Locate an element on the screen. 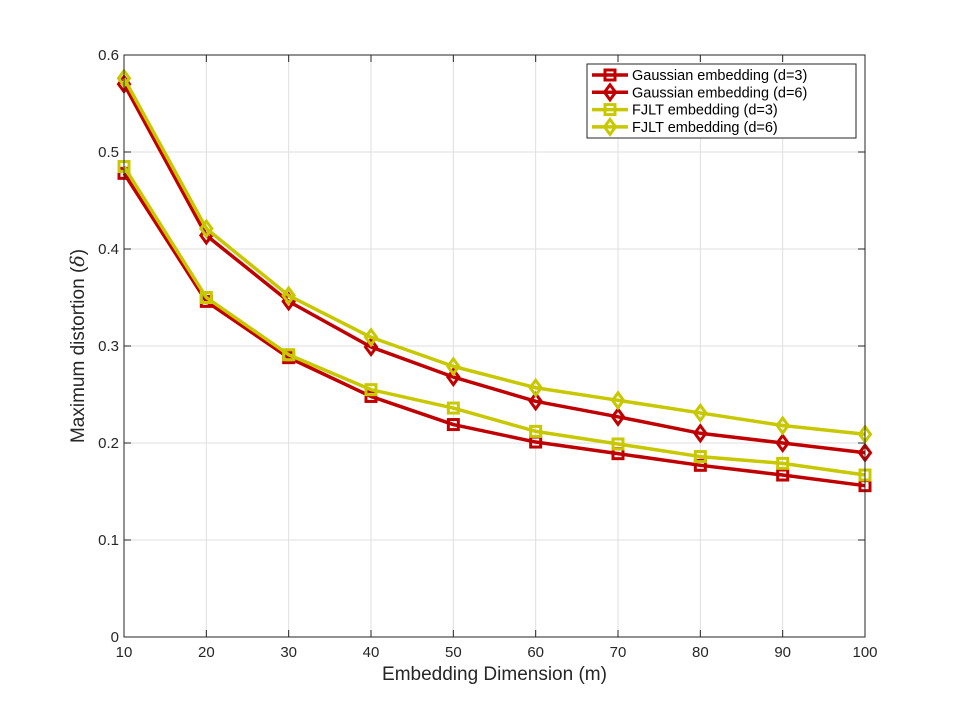 Image resolution: width=955 pixels, height=716 pixels. y-tick-label: 0.5 is located at coordinates (108, 152).